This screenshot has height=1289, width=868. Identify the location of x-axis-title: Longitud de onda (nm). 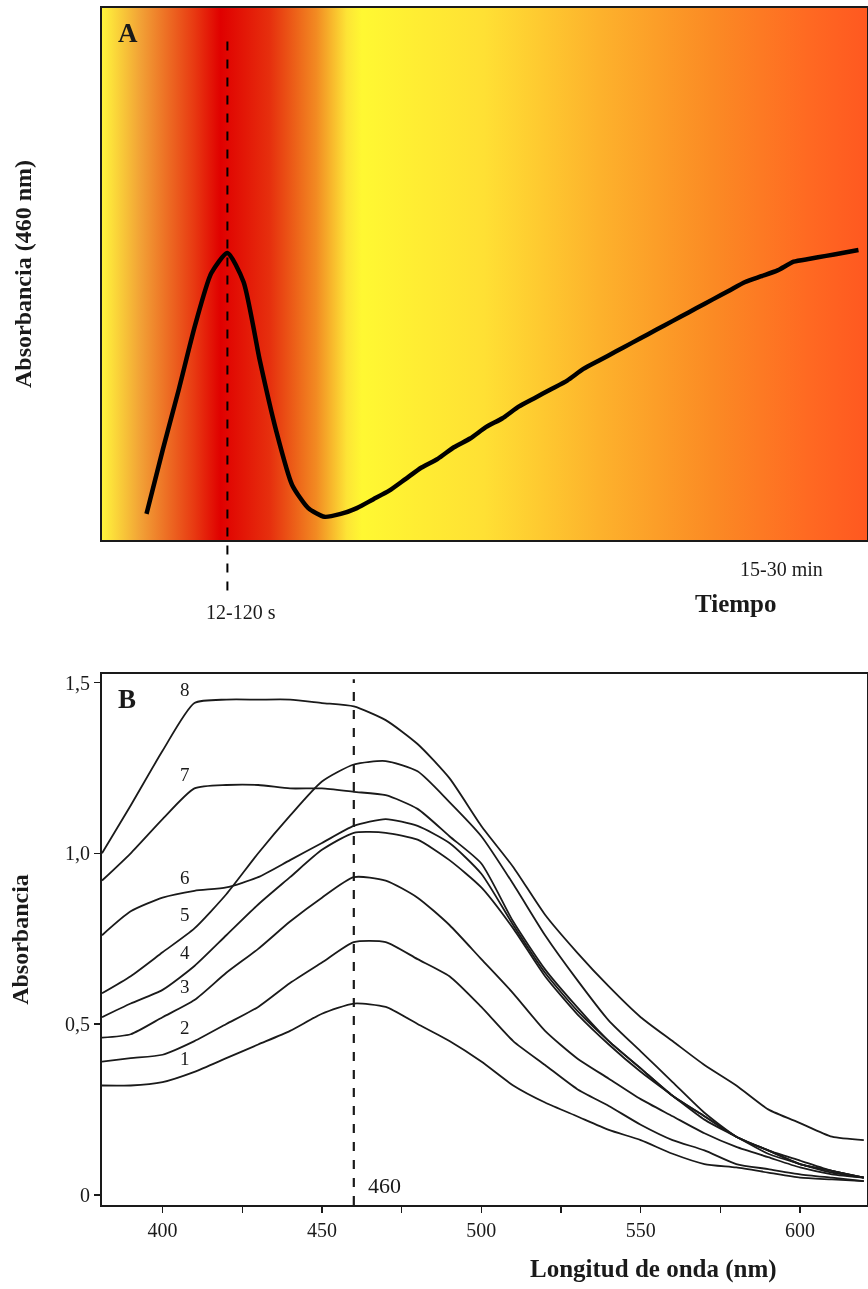
(653, 1269).